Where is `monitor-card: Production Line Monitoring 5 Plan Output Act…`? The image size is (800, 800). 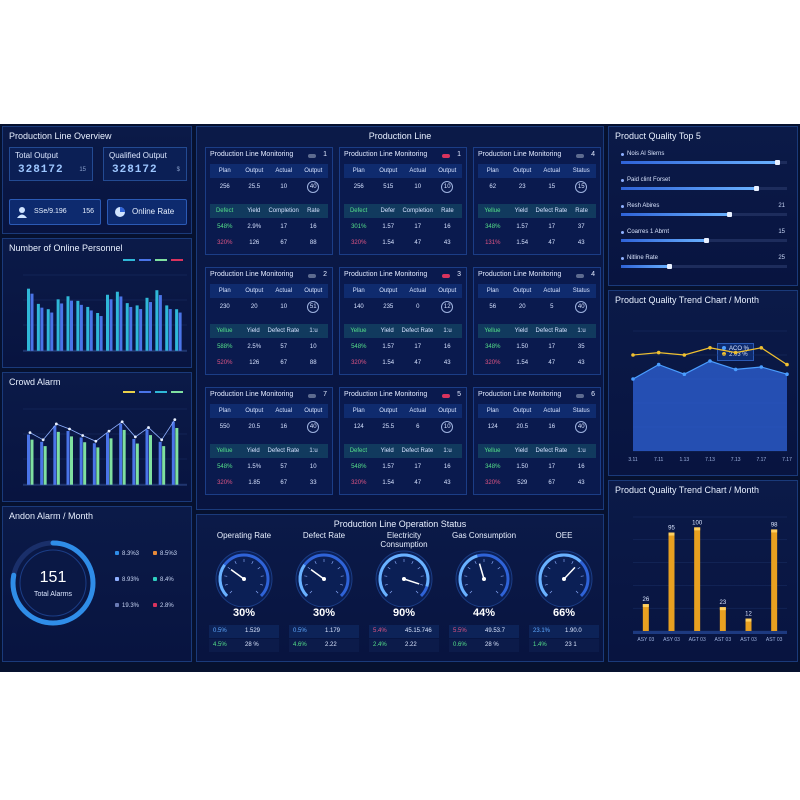
monitor-card: Production Line Monitoring 5 Plan Output Act… is located at coordinates (403, 441).